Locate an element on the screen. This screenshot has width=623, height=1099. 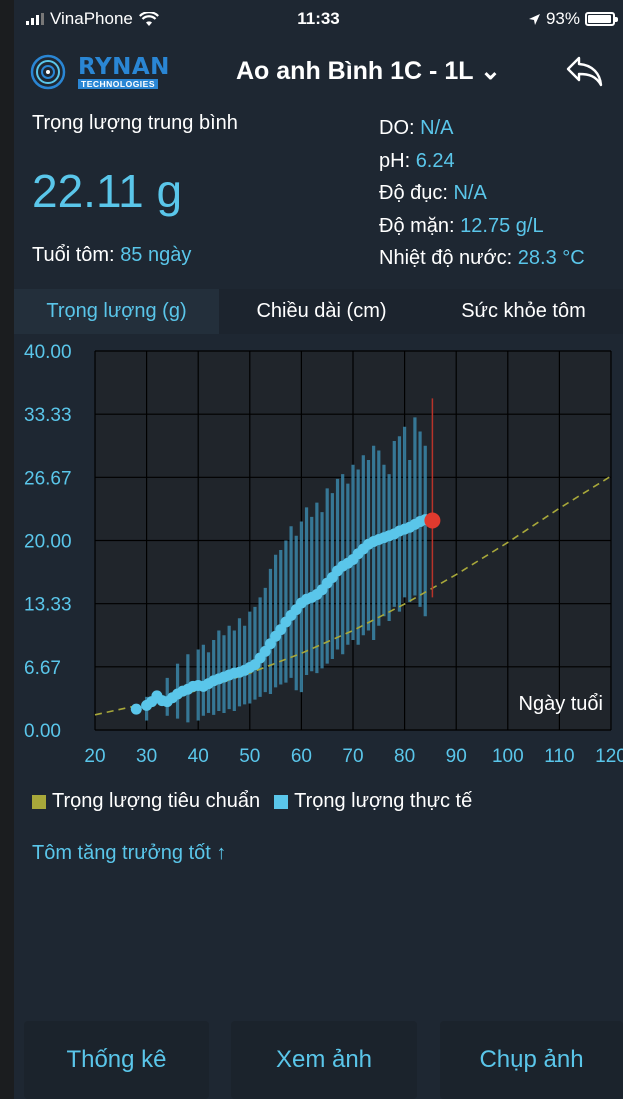
turbidity-row: Độ đục: N/A is located at coordinates (482, 193).